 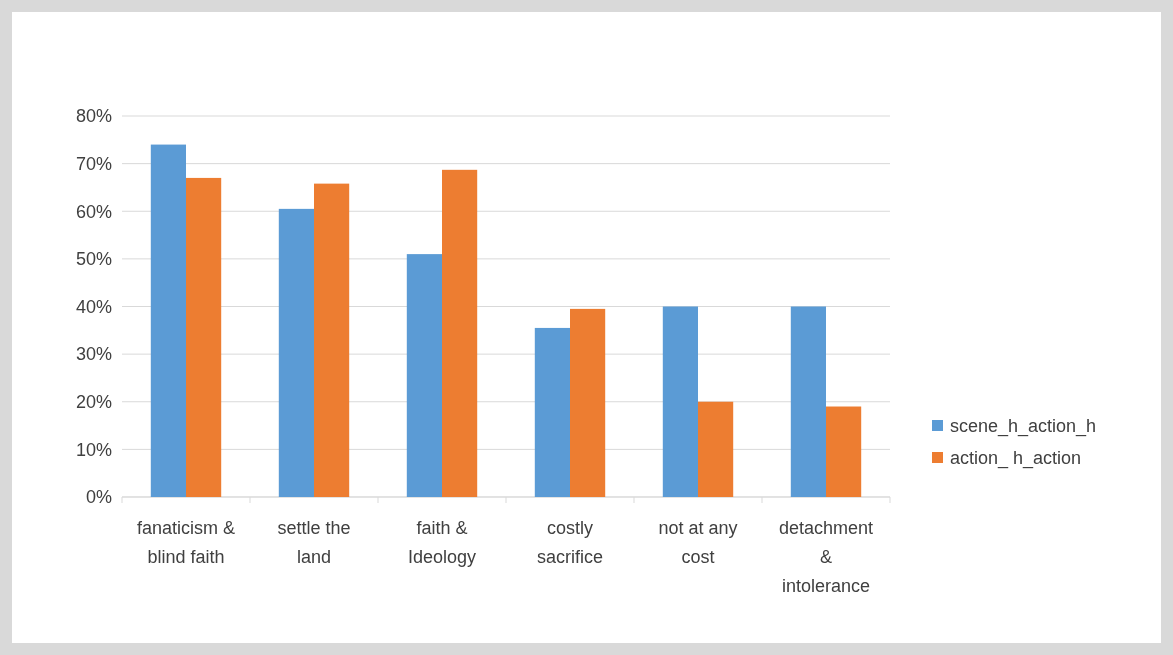 I want to click on x-tick-label: faith & Ideology, so click(x=442, y=542).